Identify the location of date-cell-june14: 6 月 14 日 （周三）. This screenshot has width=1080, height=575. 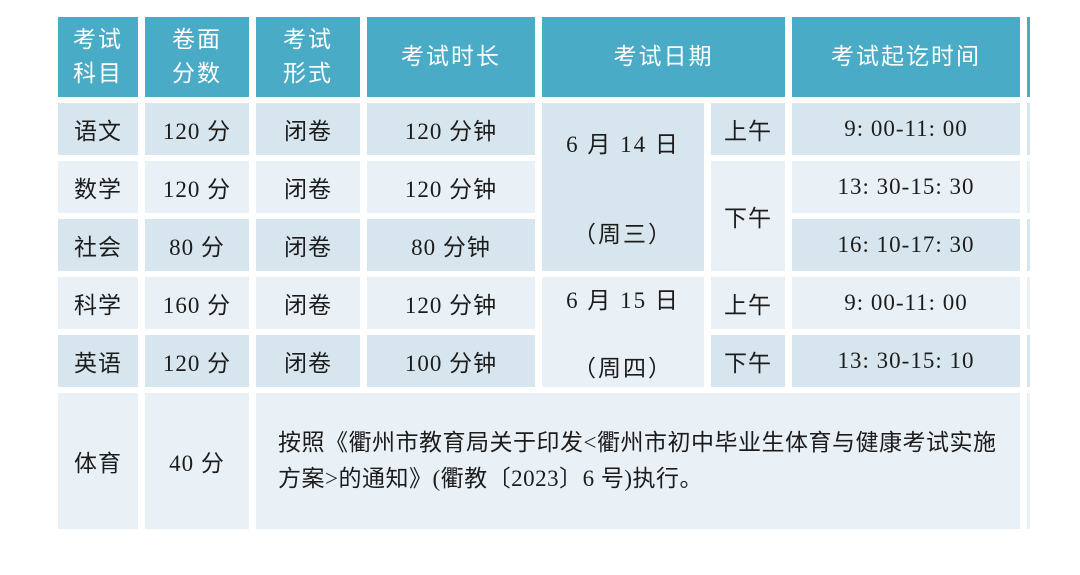
(623, 187).